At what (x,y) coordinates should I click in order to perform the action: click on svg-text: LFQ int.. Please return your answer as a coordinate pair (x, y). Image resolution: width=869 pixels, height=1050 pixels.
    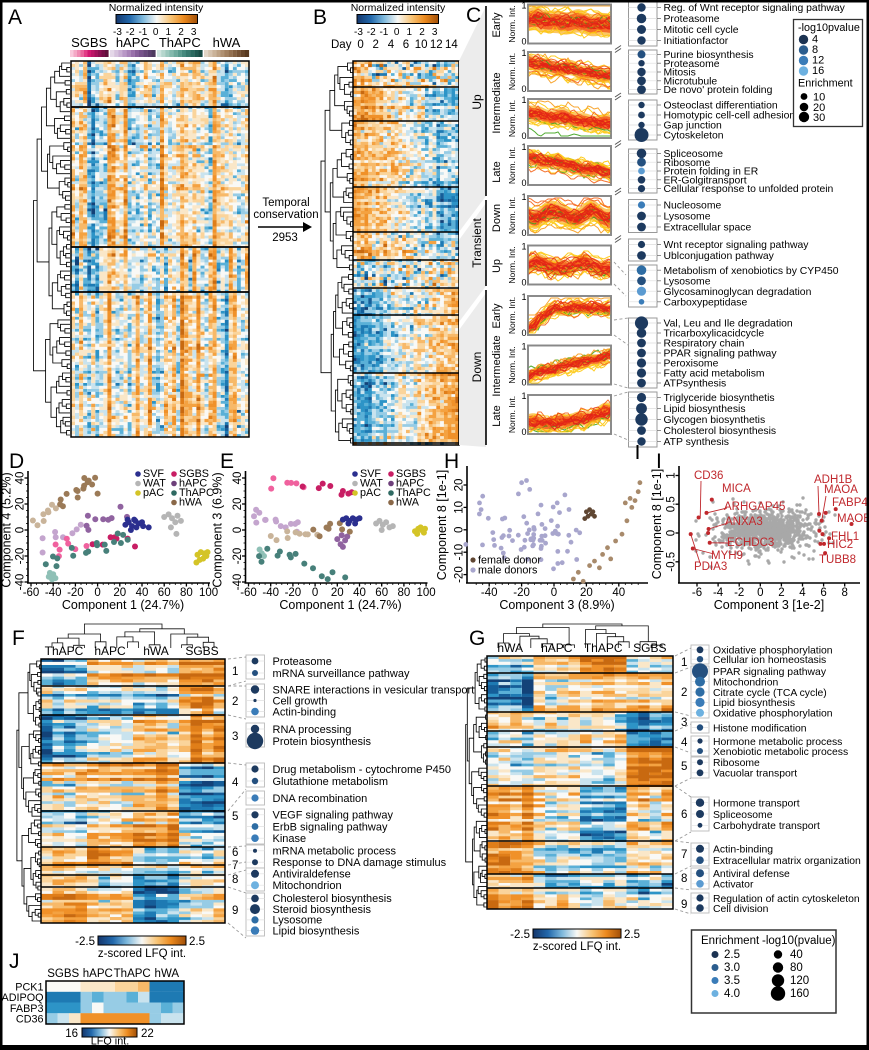
    Looking at the image, I should click on (110, 1041).